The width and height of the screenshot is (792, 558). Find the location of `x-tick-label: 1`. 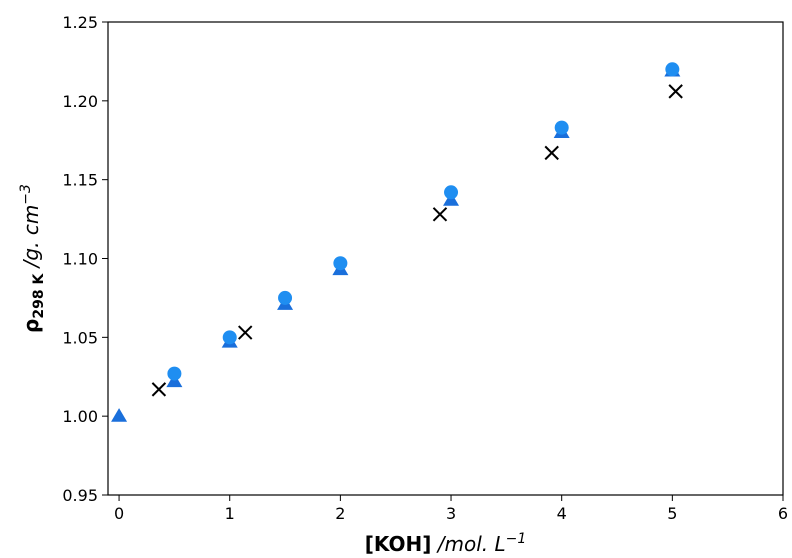

x-tick-label: 1 is located at coordinates (230, 513).